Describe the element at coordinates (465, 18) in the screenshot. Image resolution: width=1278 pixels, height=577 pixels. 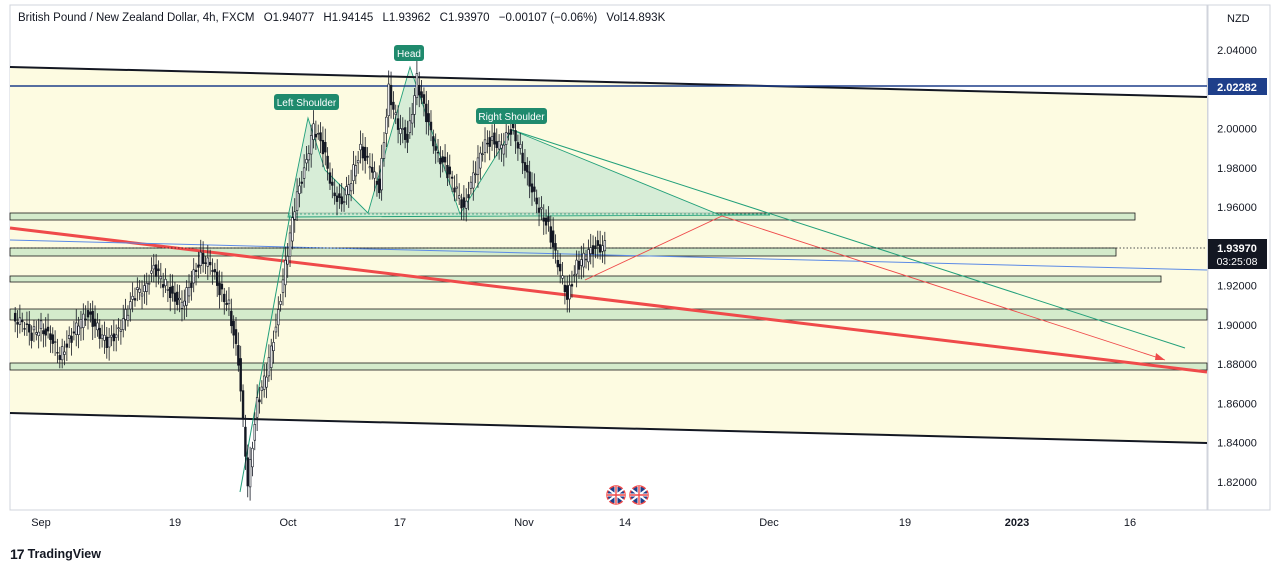
I see `close-value: C1.93970` at that location.